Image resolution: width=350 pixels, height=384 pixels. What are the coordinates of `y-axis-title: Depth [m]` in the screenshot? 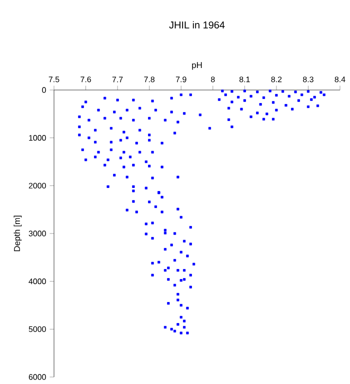 It's located at (18, 234).